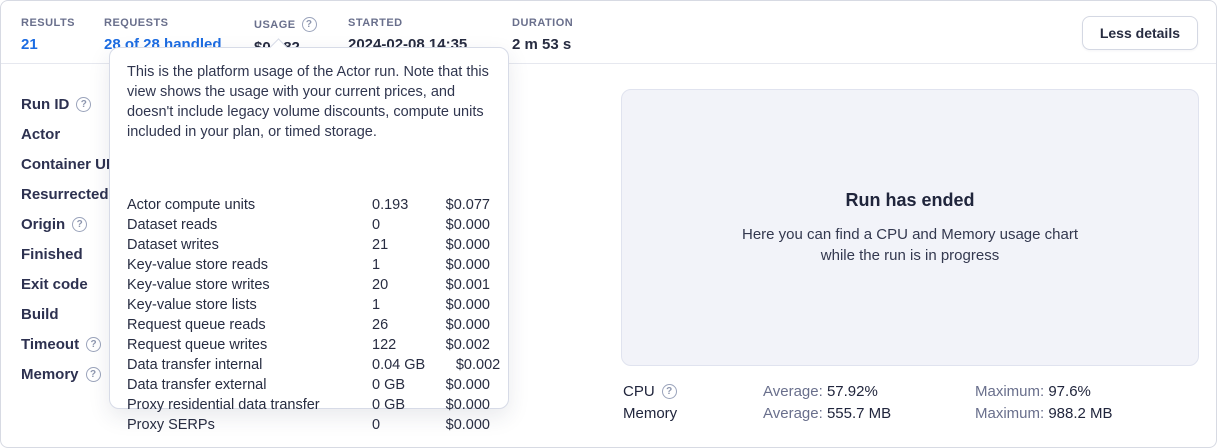  I want to click on usage-help-icon: ?, so click(309, 24).